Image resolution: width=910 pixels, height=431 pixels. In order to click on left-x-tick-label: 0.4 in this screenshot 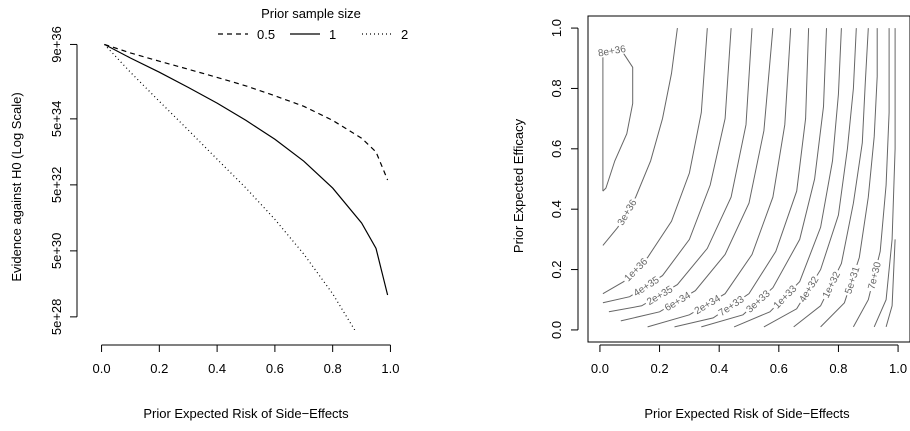, I will do `click(217, 368)`.